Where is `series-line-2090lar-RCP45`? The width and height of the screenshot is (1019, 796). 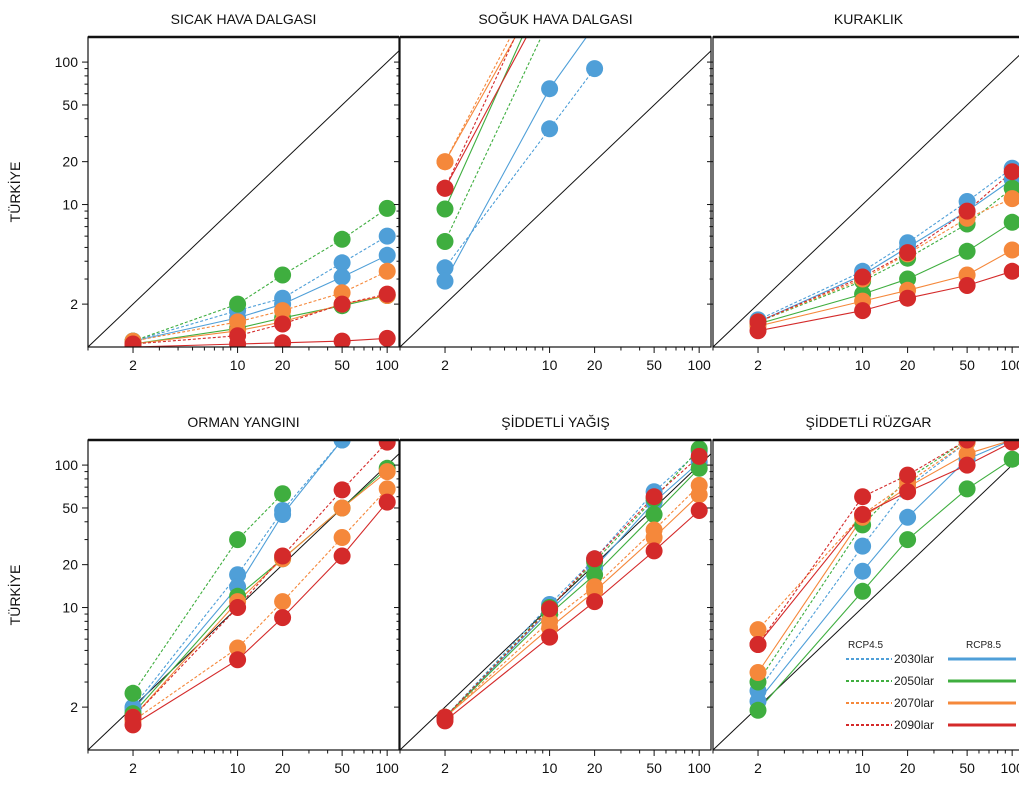 series-line-2090lar-RCP45 is located at coordinates (480, 113).